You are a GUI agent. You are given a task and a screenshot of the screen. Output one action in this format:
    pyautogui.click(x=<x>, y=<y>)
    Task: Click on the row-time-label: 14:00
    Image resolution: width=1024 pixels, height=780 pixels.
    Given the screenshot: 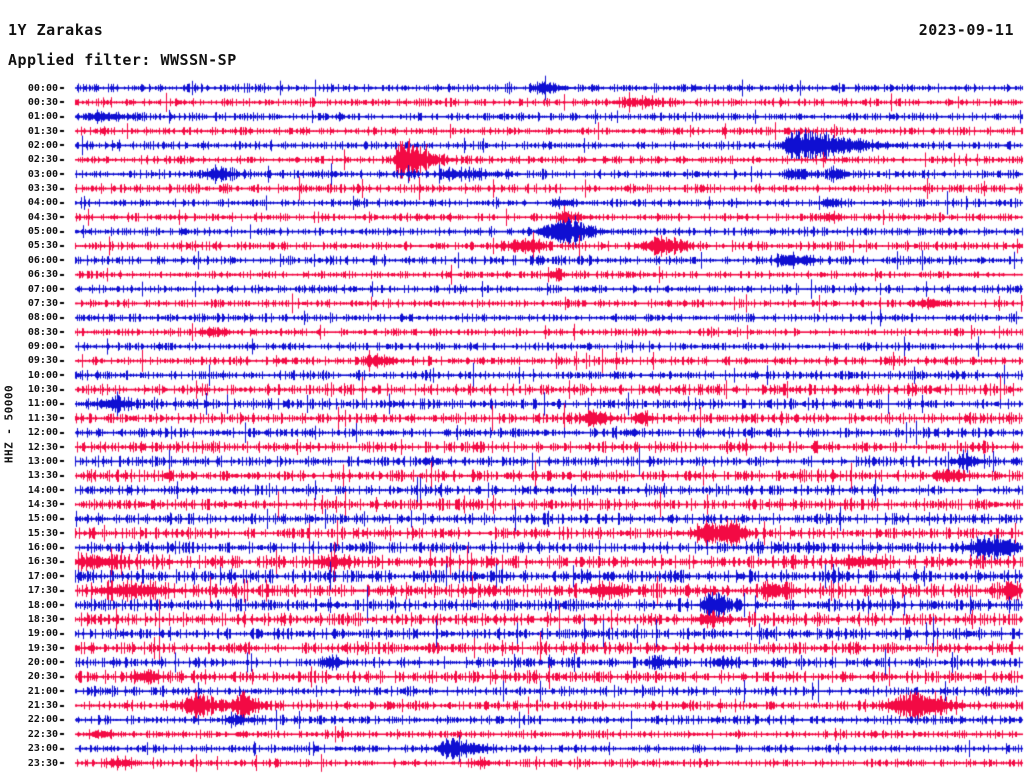 What is the action you would take?
    pyautogui.click(x=42, y=490)
    